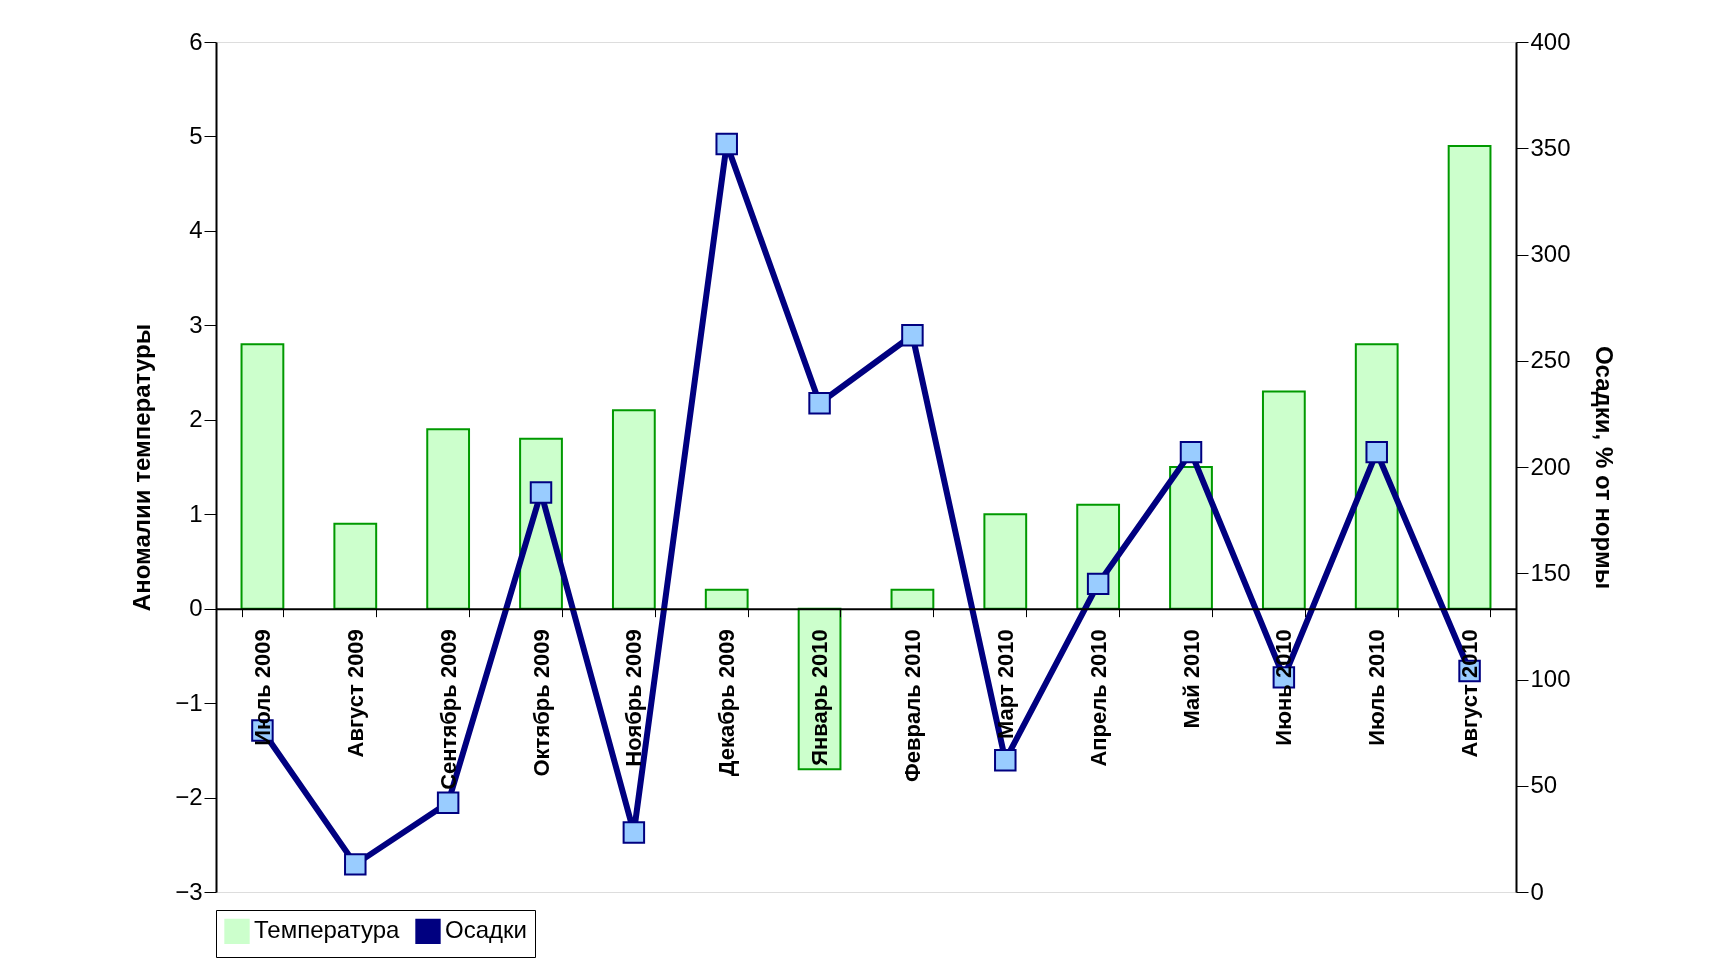  Describe the element at coordinates (189, 702) in the screenshot. I see `y-tick-label: −1` at that location.